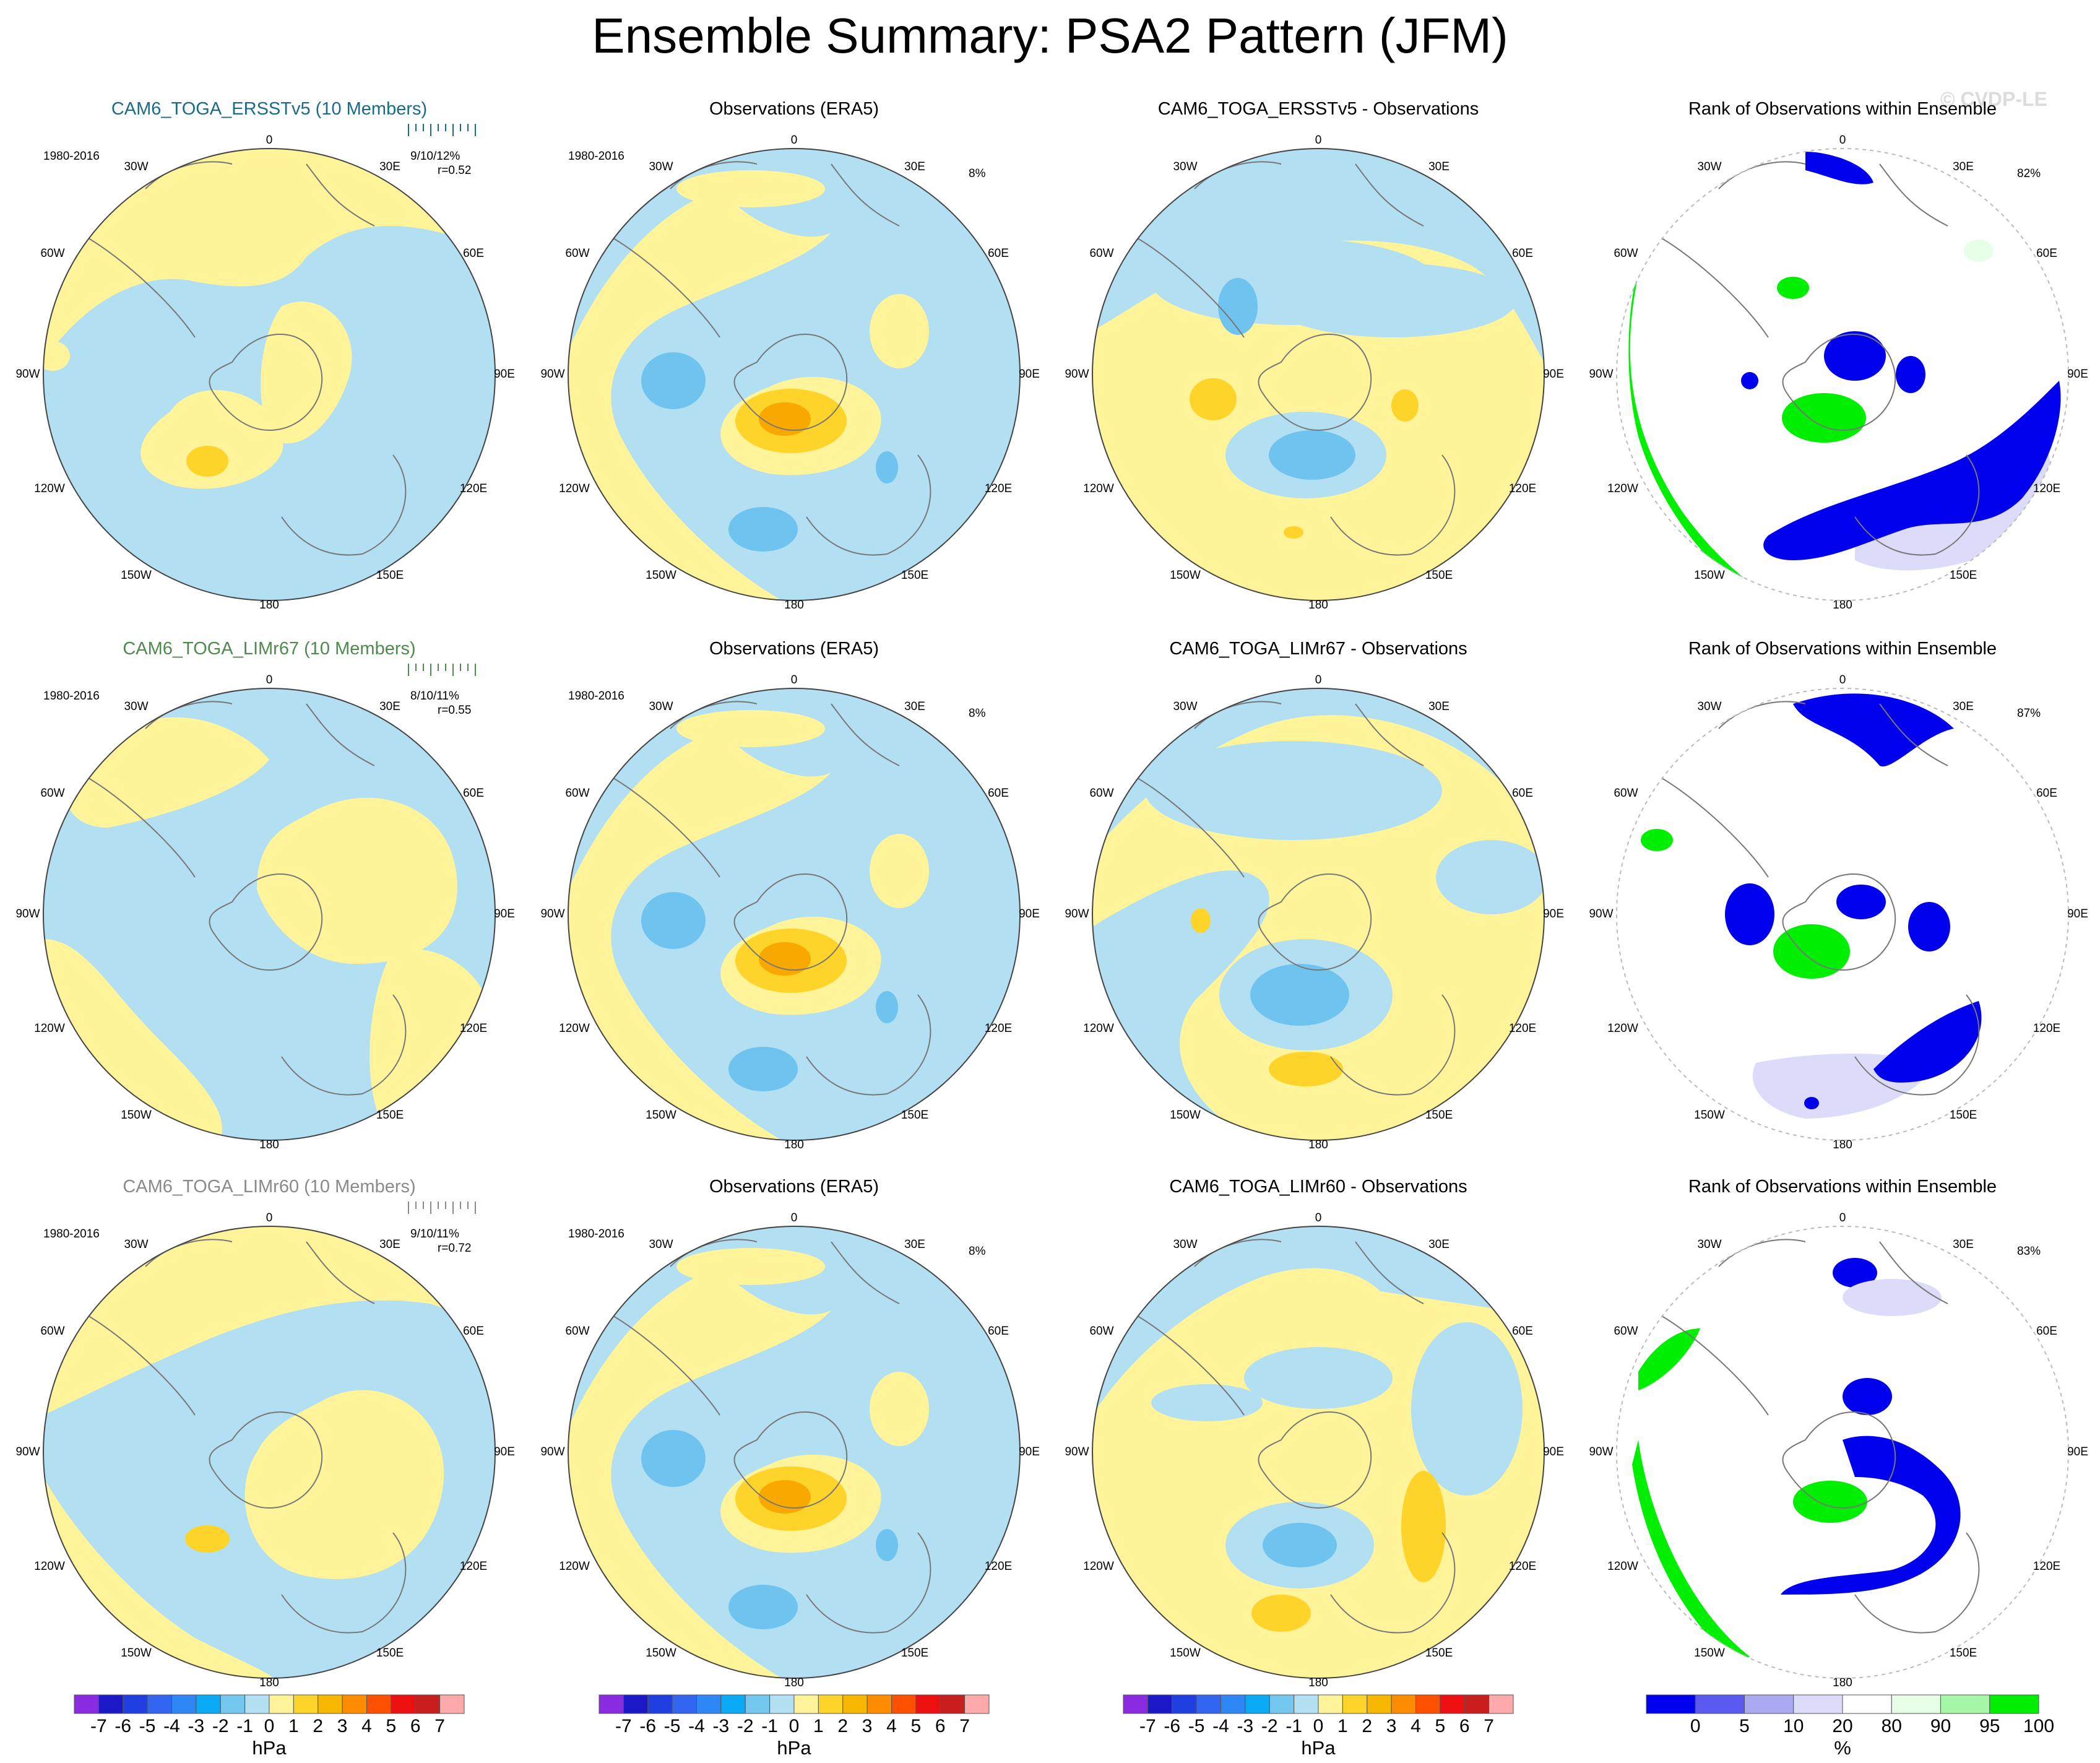  Describe the element at coordinates (794, 109) in the screenshot. I see `obs-title-row1: Observations (ERA5)` at that location.